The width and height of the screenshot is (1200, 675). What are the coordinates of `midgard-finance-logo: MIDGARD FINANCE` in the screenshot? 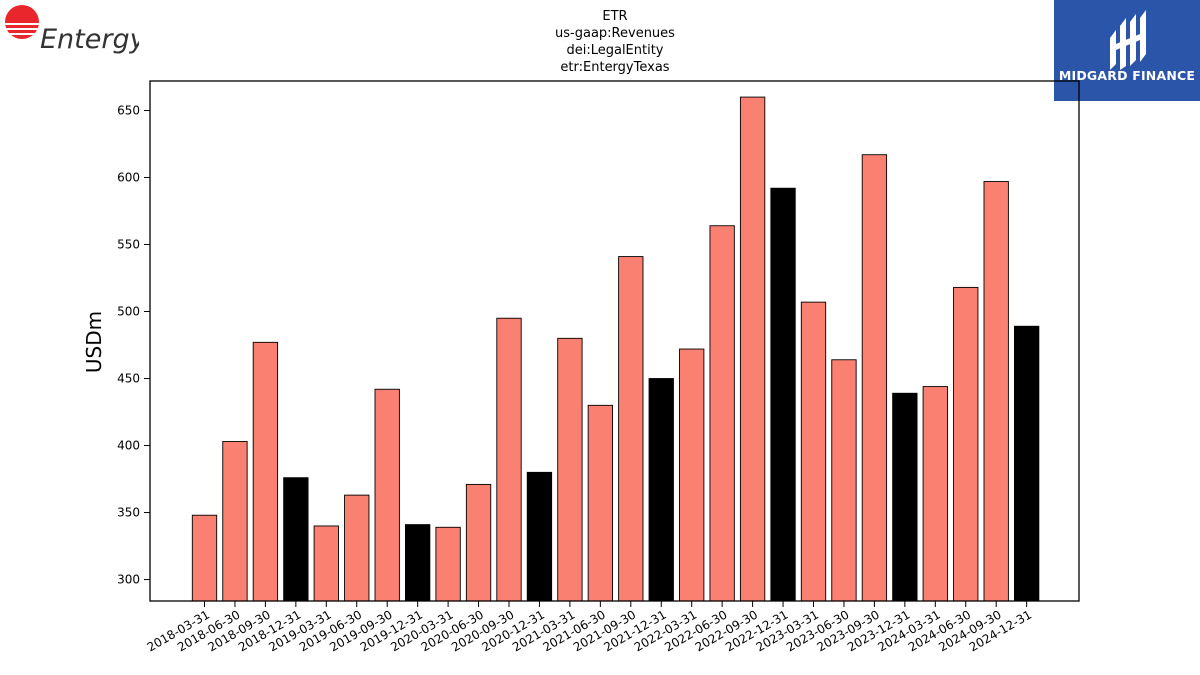 It's located at (1127, 50).